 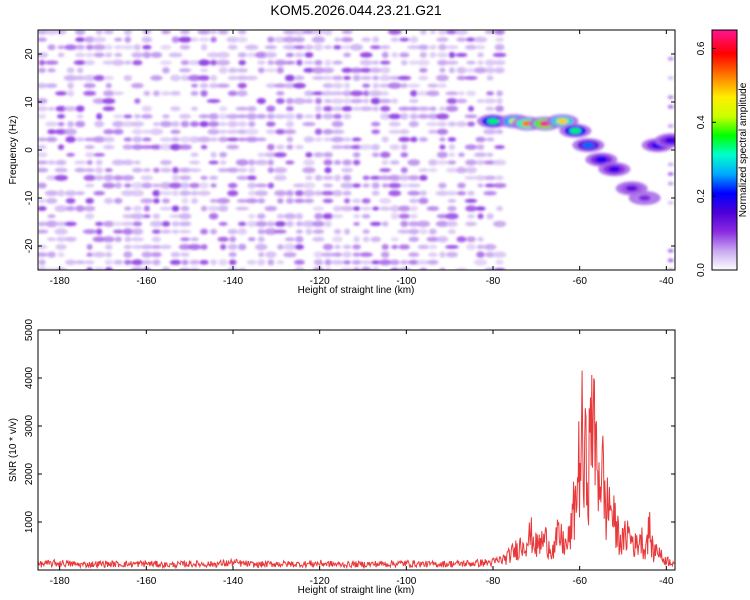 I want to click on signal-core, so click(x=588, y=145).